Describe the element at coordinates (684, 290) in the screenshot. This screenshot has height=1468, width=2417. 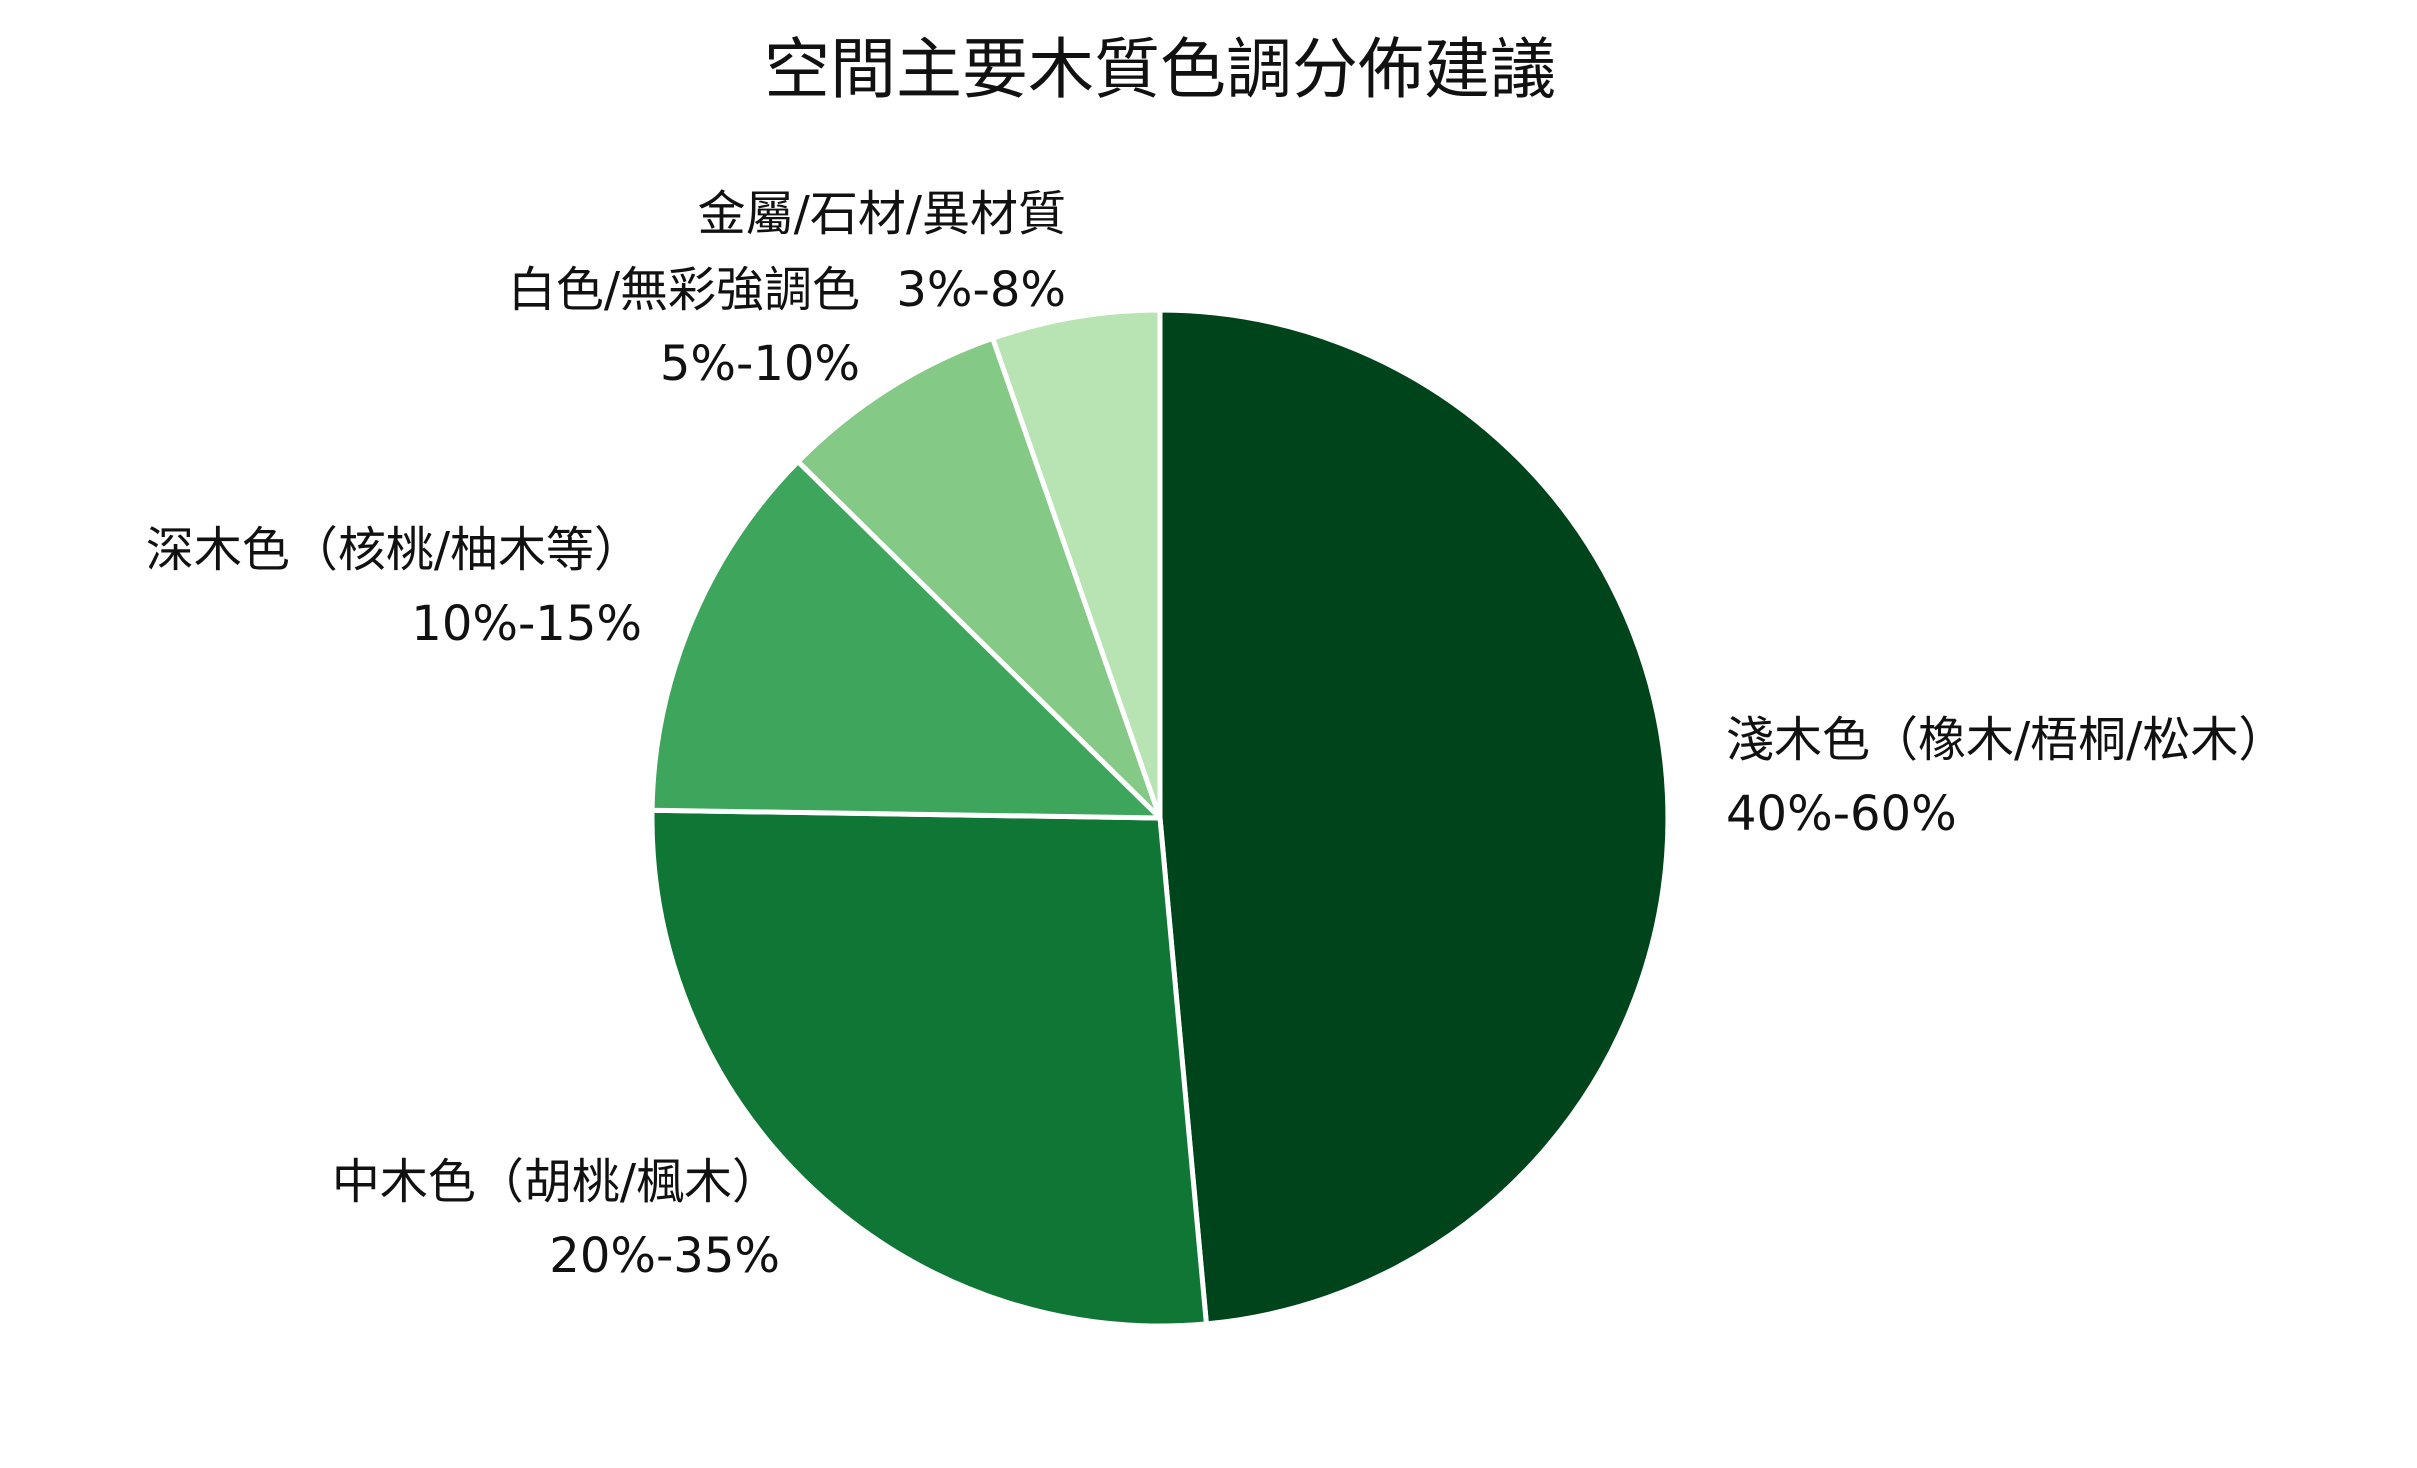
I see `slice-label-4: 白色/無彩強調色` at that location.